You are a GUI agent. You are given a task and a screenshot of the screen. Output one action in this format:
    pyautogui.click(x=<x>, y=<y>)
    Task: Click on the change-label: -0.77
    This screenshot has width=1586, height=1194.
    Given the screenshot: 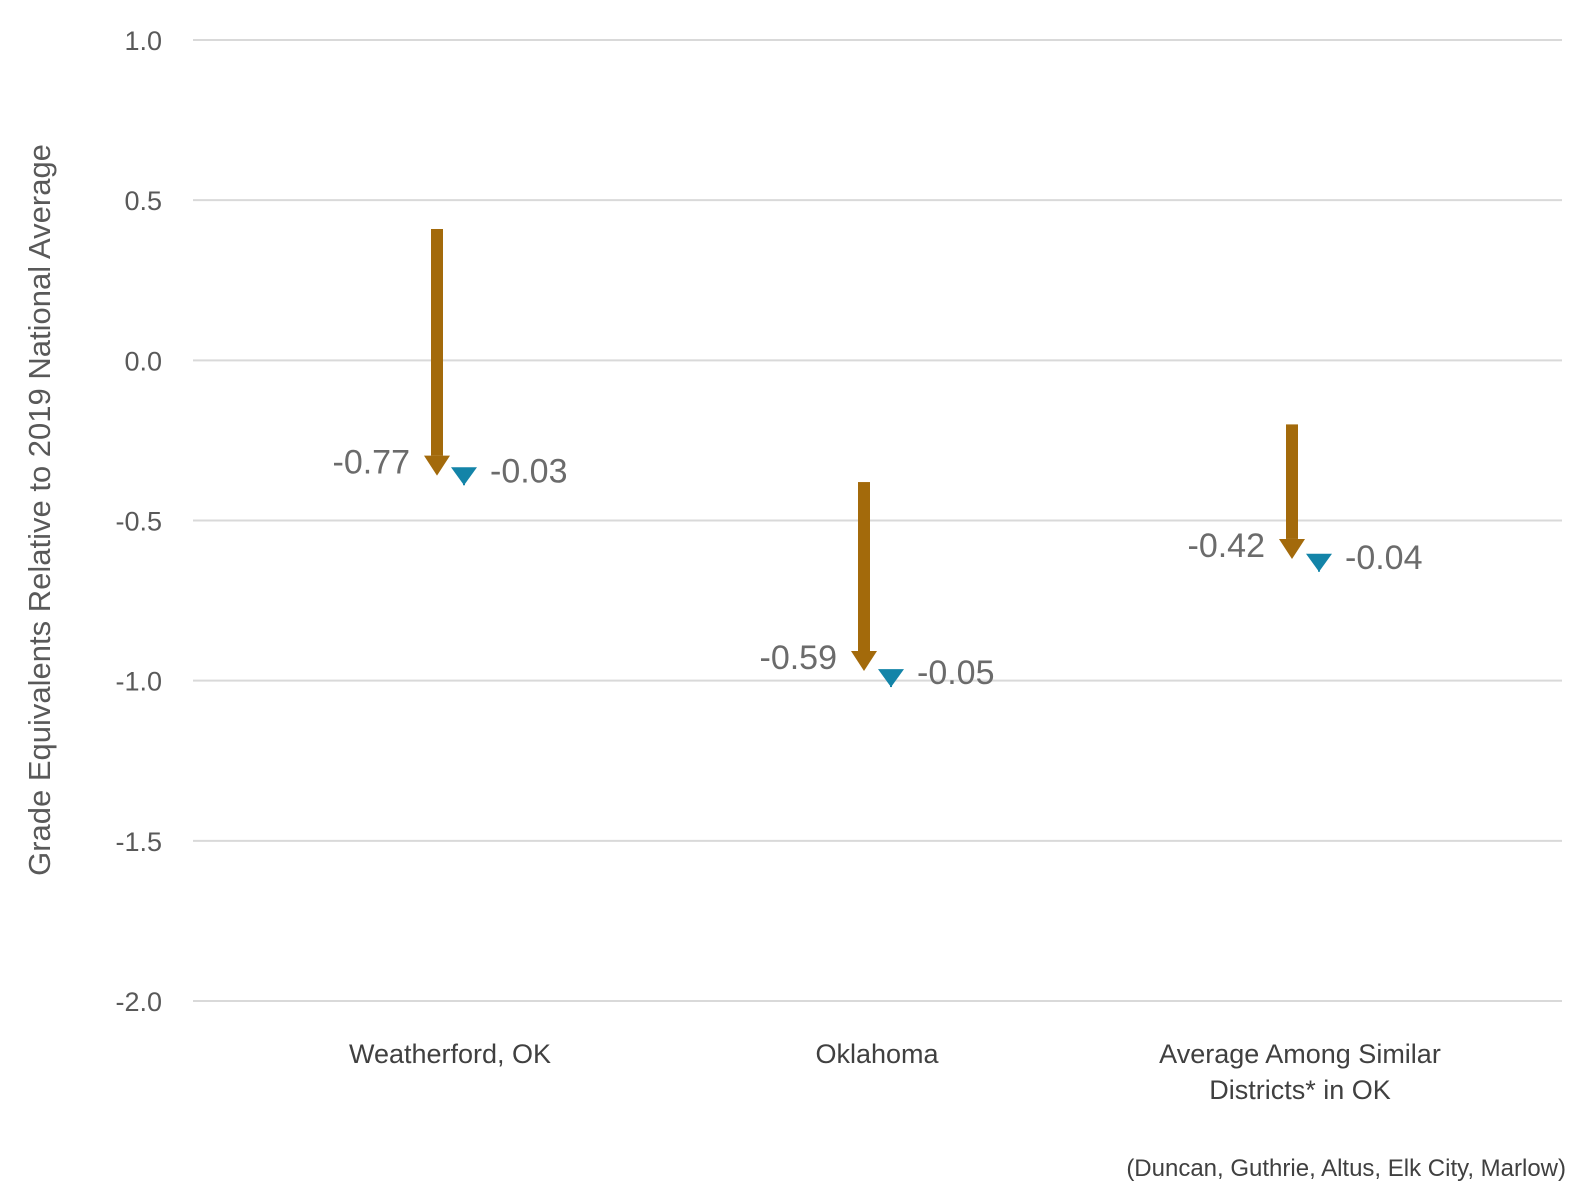 What is the action you would take?
    pyautogui.click(x=372, y=463)
    